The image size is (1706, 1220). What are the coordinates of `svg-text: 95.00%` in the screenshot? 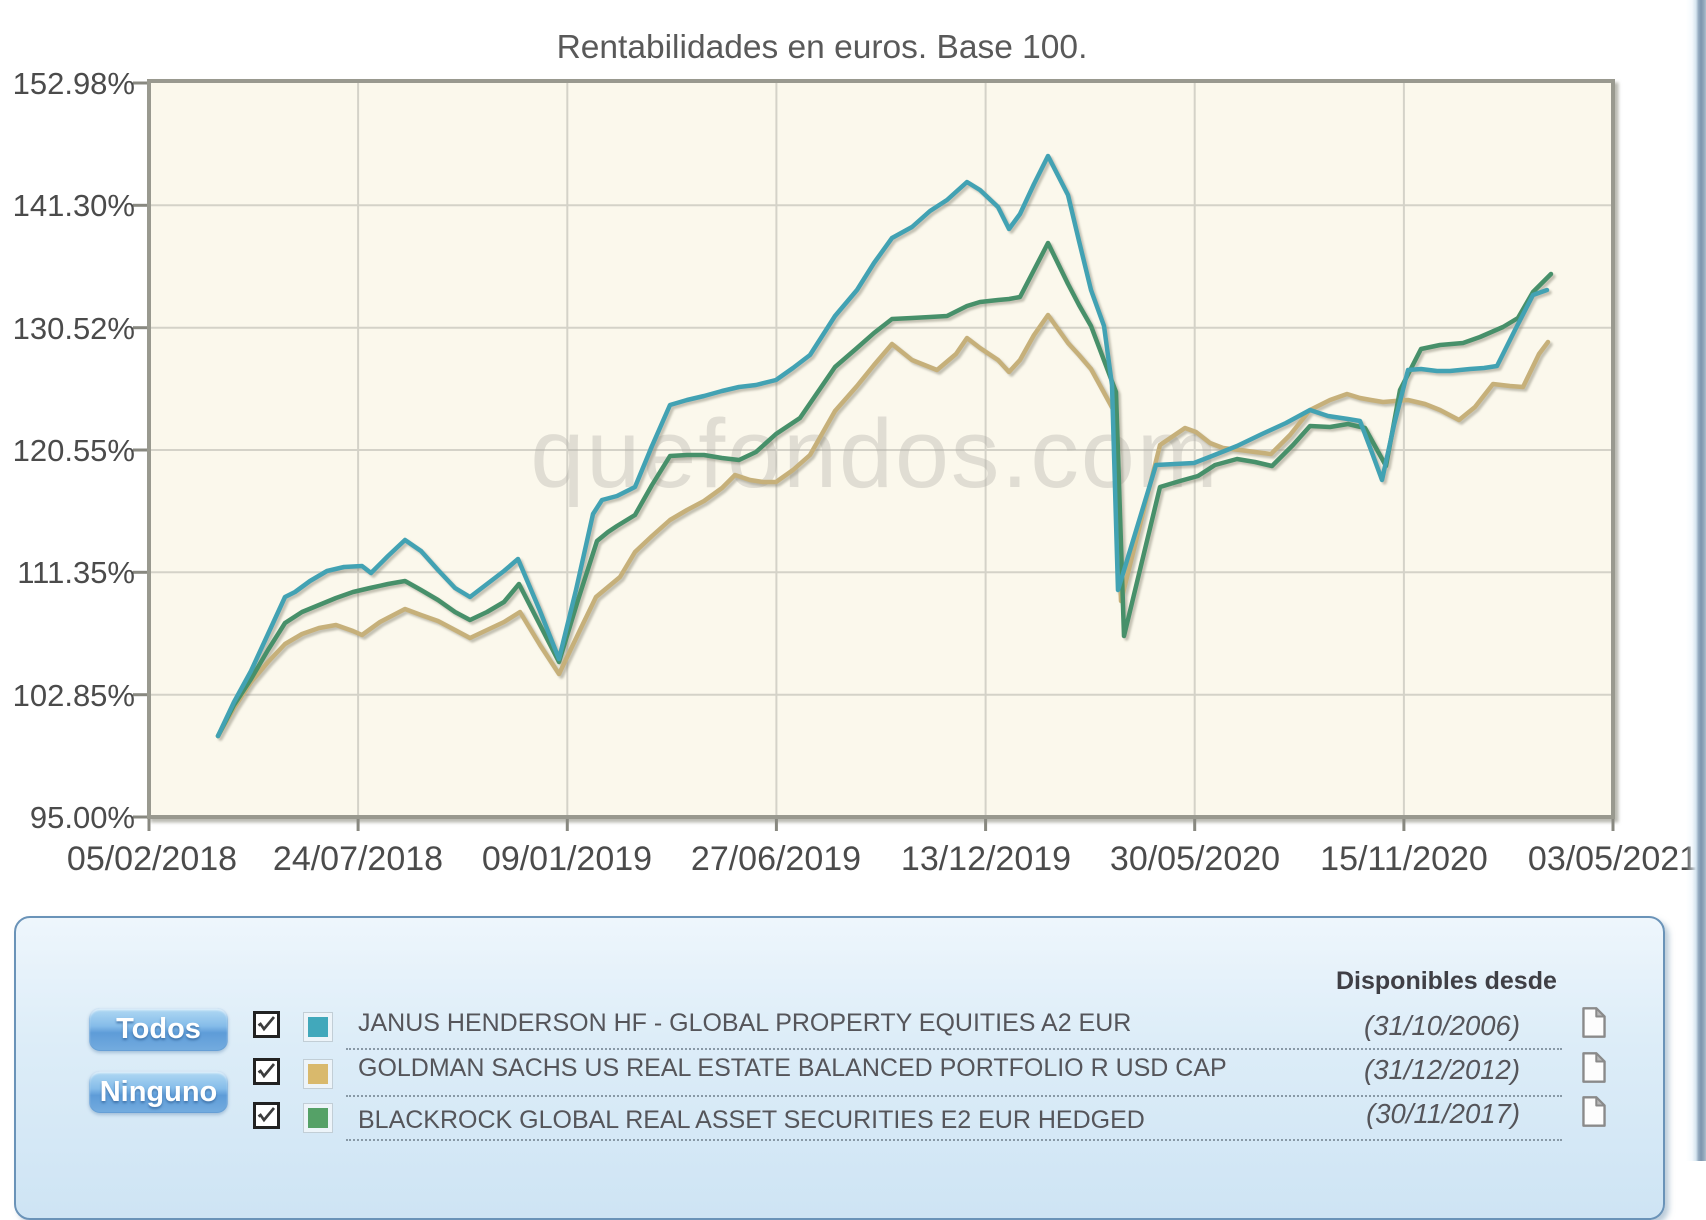 It's located at (82, 817).